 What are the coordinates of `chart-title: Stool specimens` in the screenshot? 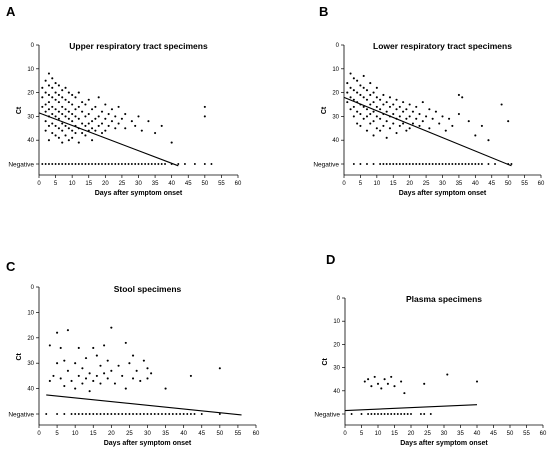 It's located at (148, 289).